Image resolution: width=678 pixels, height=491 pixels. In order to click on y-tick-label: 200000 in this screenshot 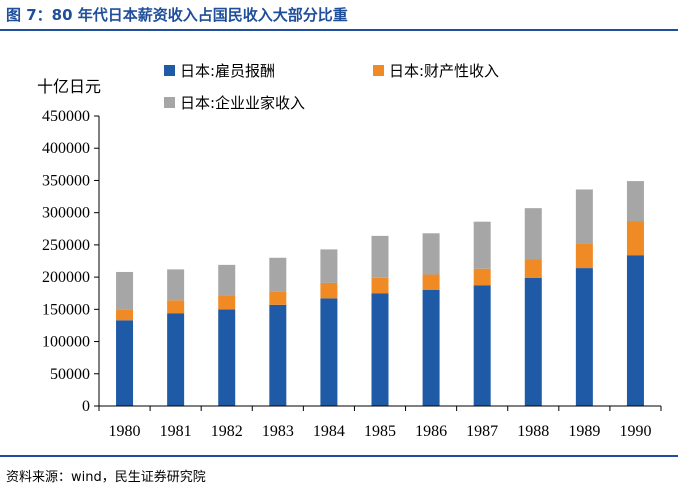, I will do `click(66, 277)`.